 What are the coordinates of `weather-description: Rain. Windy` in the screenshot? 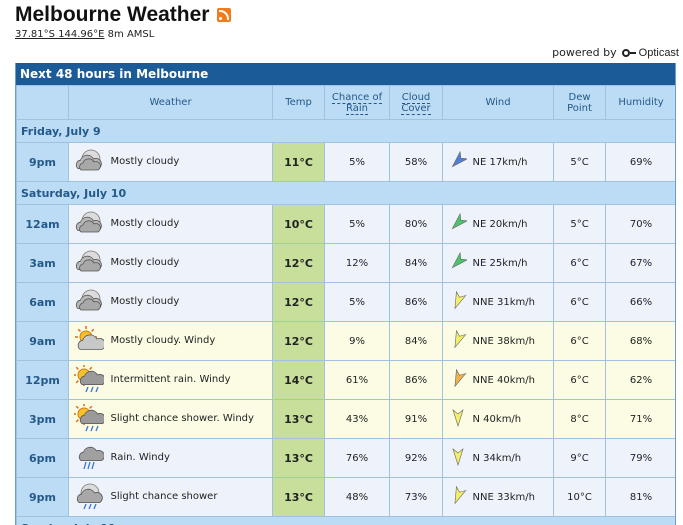 It's located at (191, 458).